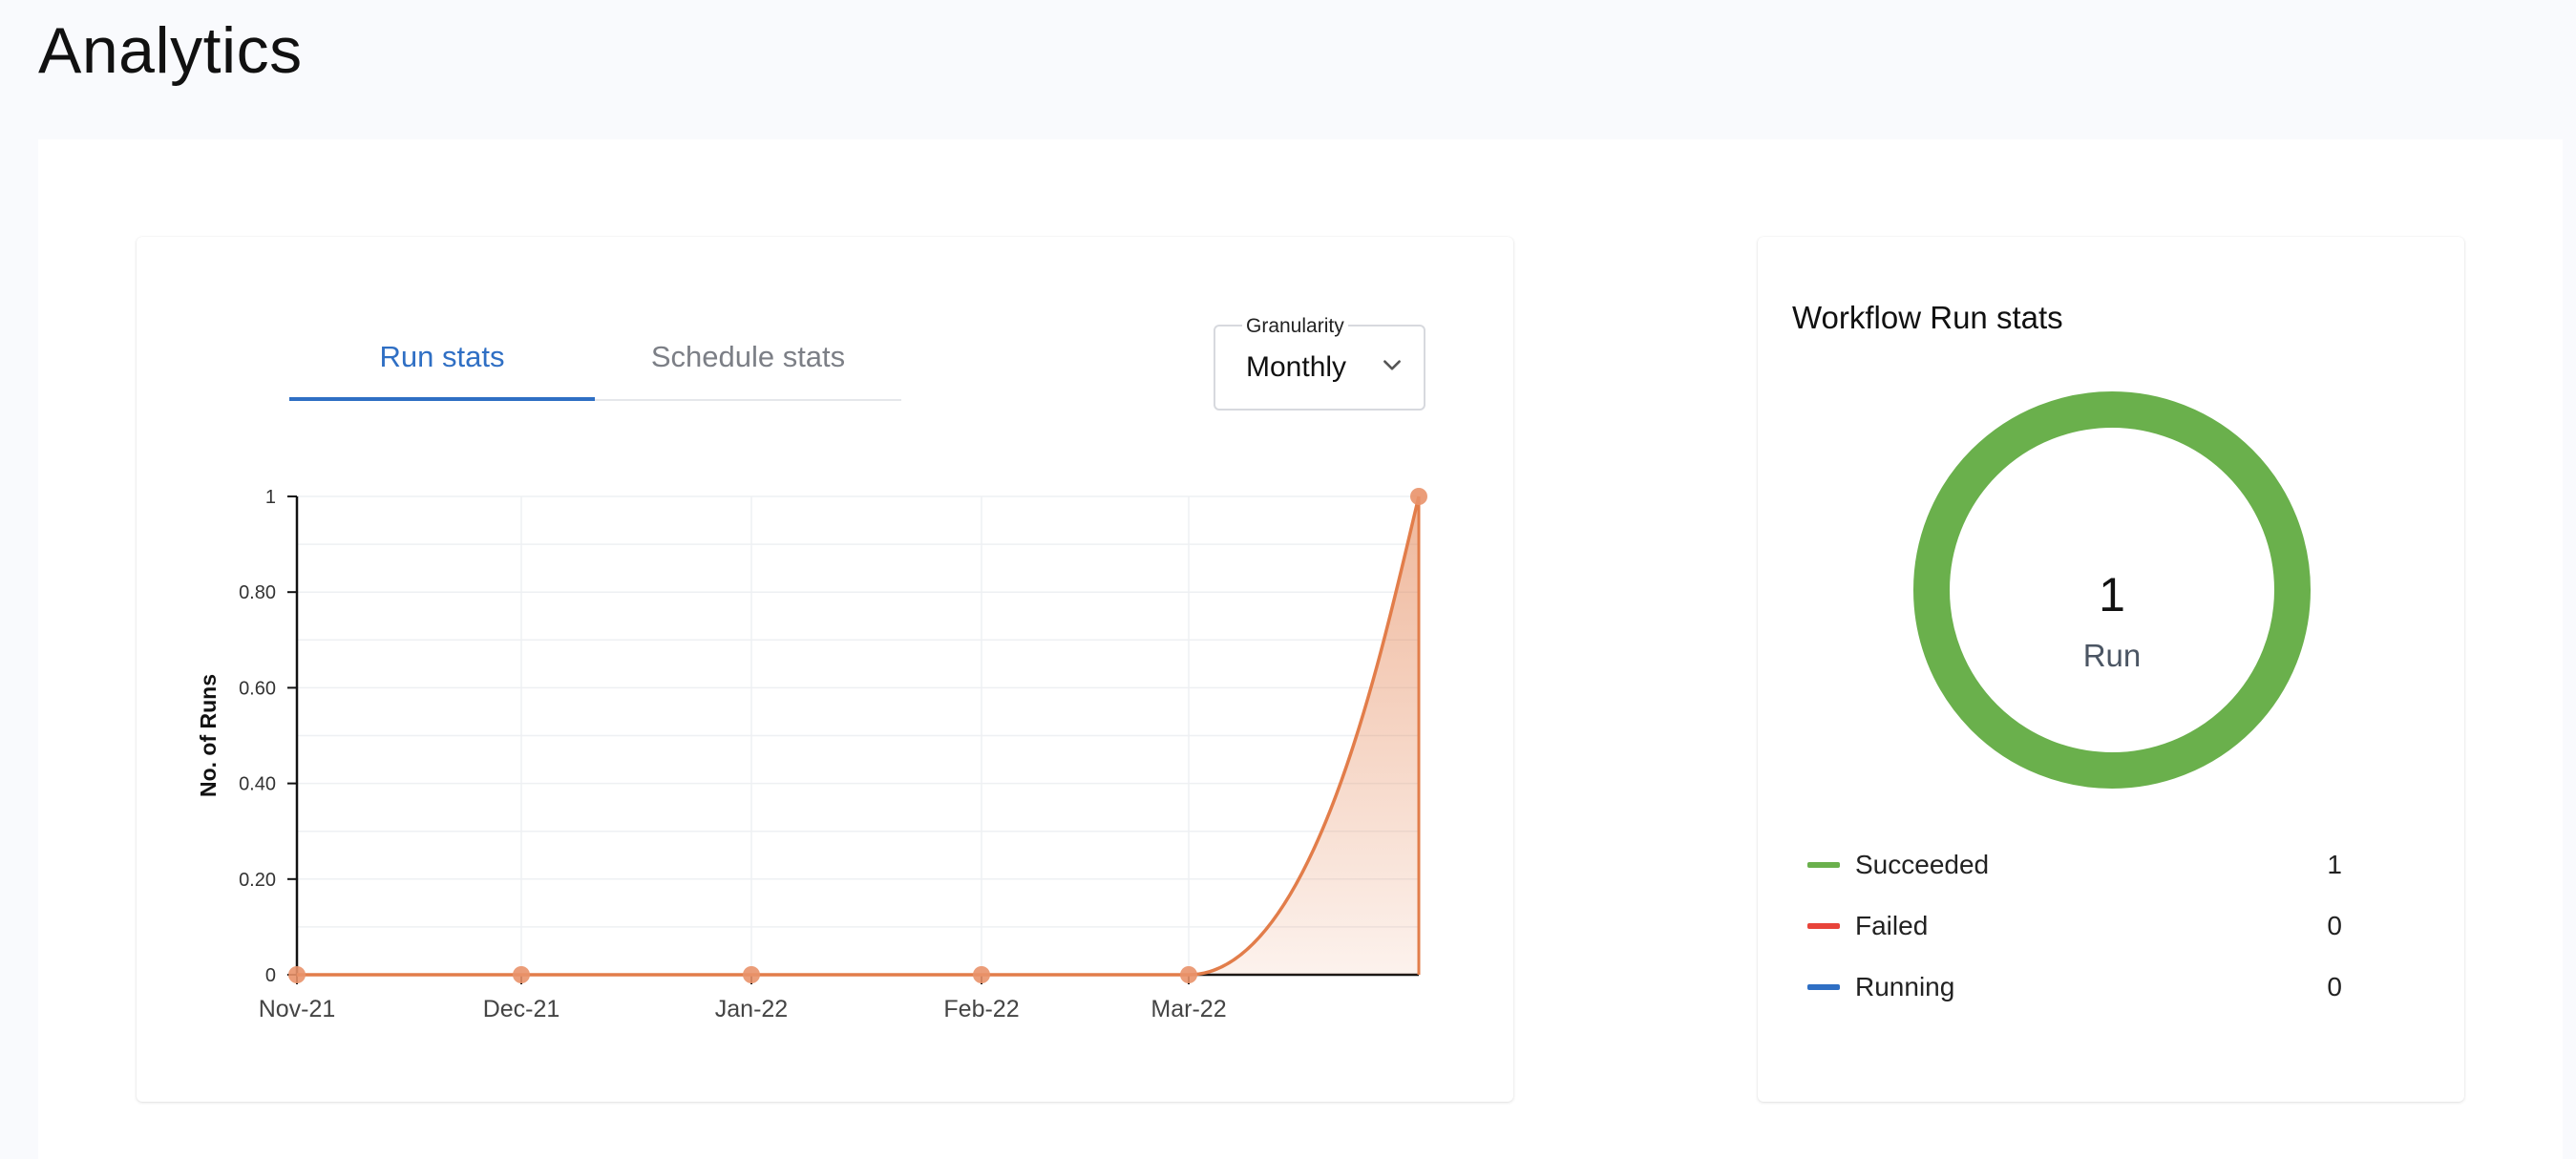 This screenshot has width=2576, height=1159. What do you see at coordinates (1392, 365) in the screenshot?
I see `chevron-down-icon` at bounding box center [1392, 365].